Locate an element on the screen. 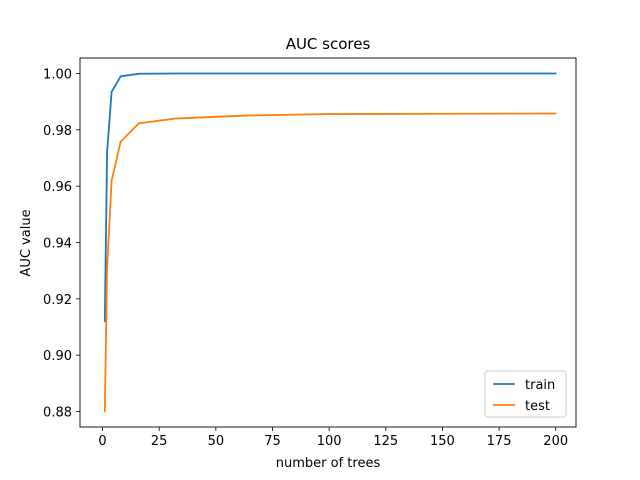 Image resolution: width=640 pixels, height=480 pixels. x-tick-label: 0 is located at coordinates (102, 441).